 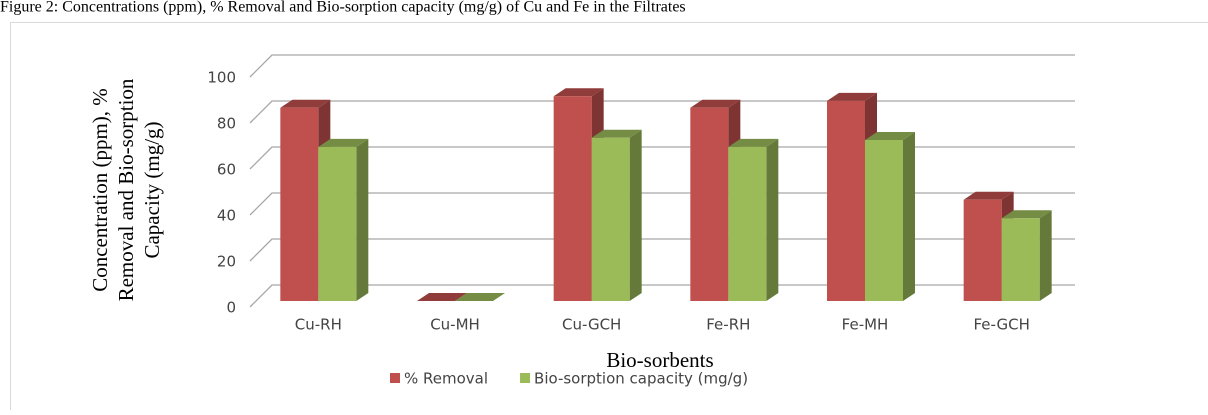 I want to click on y-axis-label-line: Capacity (mg/g), so click(x=152, y=189).